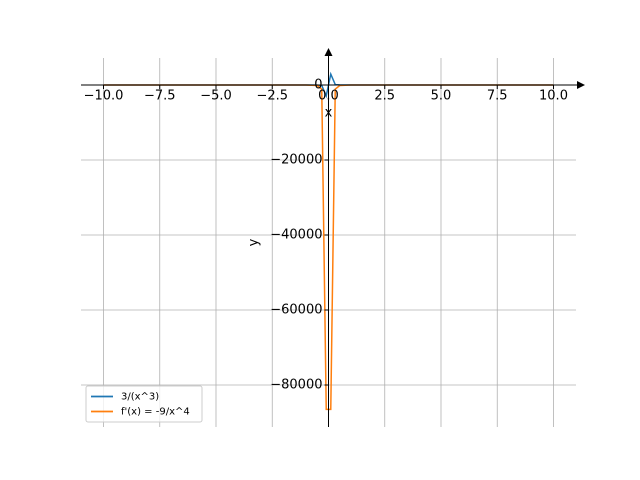 This screenshot has height=480, width=640. I want to click on y-tick-label: −80000, so click(296, 385).